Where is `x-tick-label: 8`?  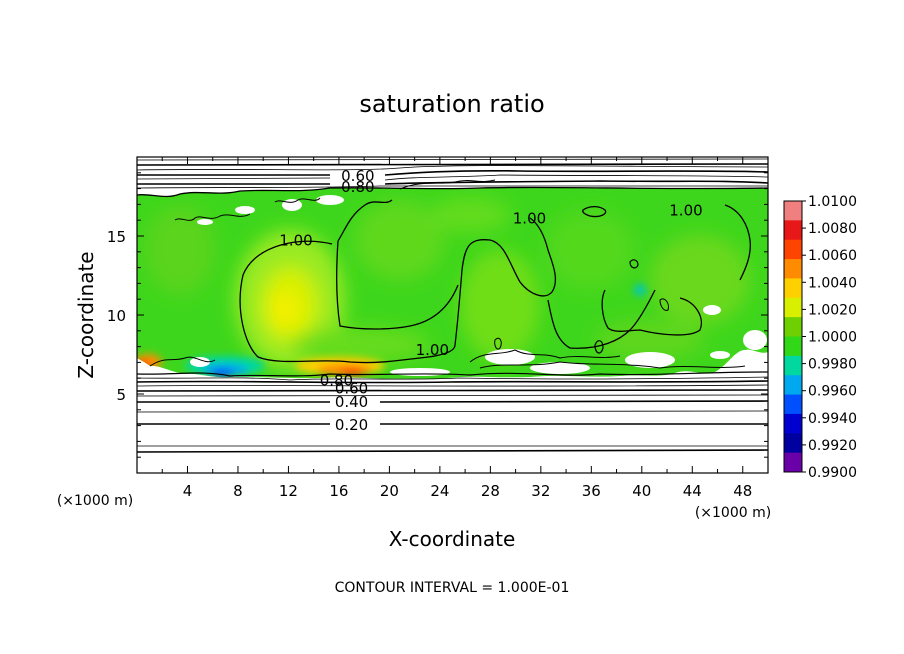 x-tick-label: 8 is located at coordinates (238, 491).